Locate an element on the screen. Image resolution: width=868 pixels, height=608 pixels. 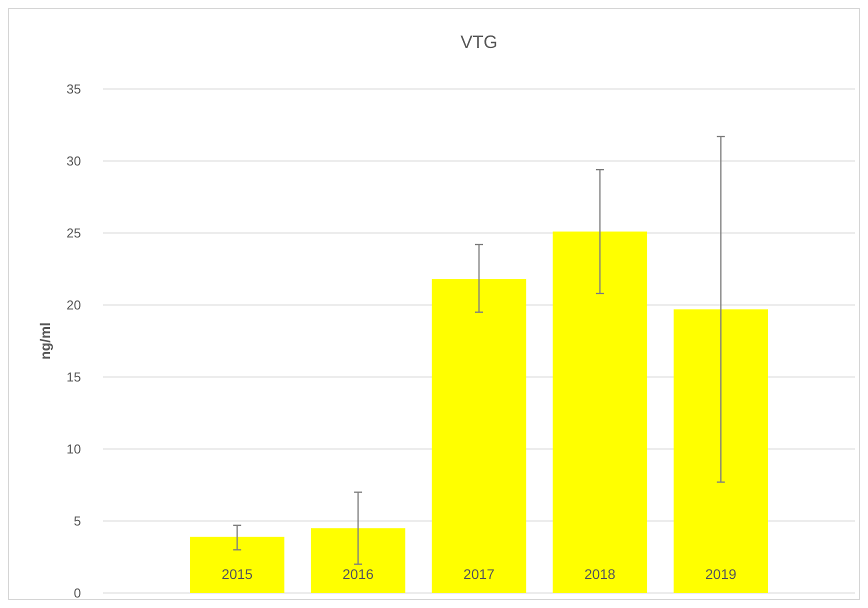
y-tick-label: 35 is located at coordinates (73, 89).